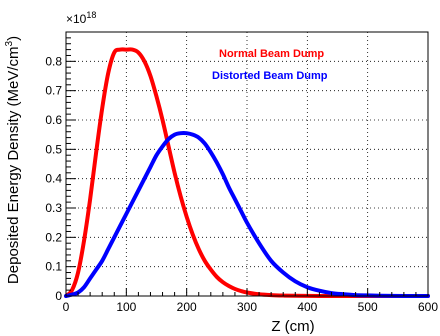 The image size is (440, 336). What do you see at coordinates (53, 149) in the screenshot?
I see `y-tick-label: 0.5` at bounding box center [53, 149].